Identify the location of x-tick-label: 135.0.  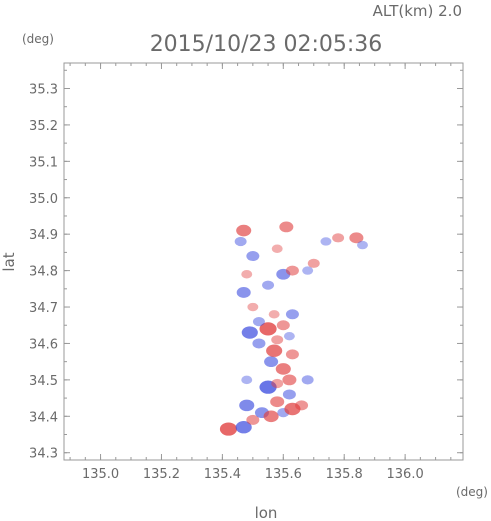
(100, 474).